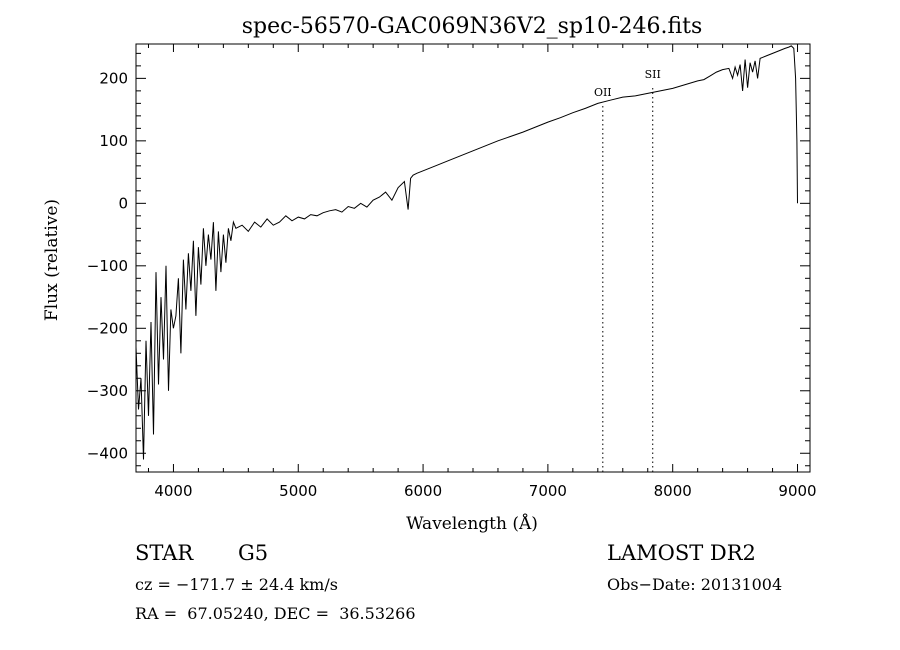 Image resolution: width=900 pixels, height=650 pixels. What do you see at coordinates (236, 584) in the screenshot?
I see `redshift-velocity: cz = −171.7 ± 24.4 km/s` at bounding box center [236, 584].